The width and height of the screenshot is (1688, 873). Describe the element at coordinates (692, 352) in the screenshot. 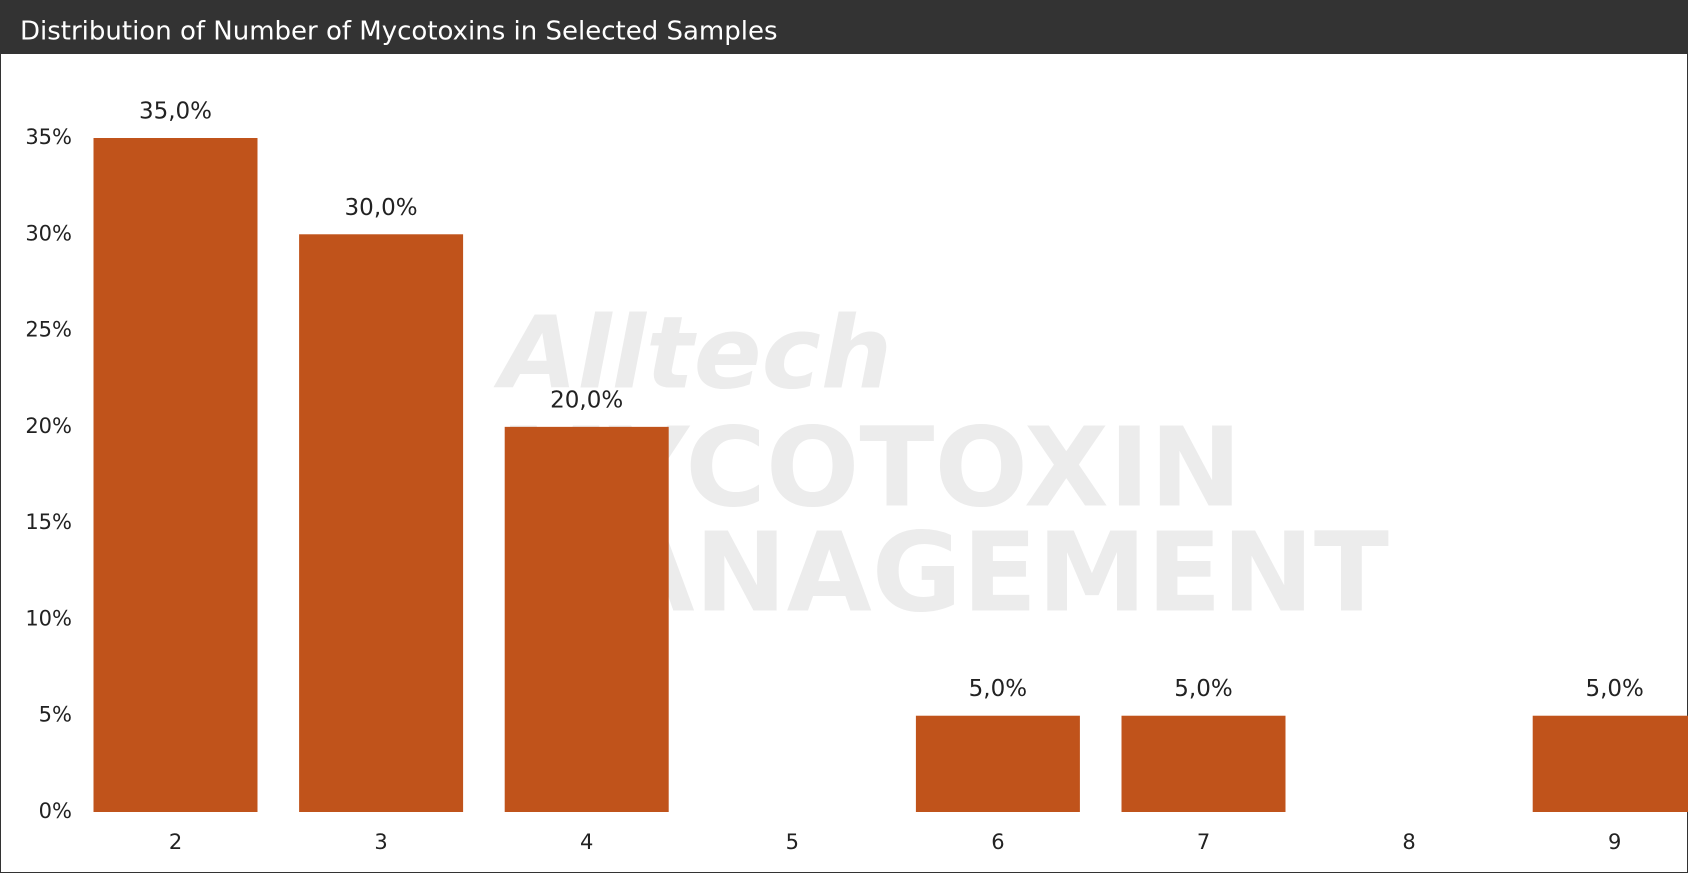

I see `watermark-text: Alltech` at that location.